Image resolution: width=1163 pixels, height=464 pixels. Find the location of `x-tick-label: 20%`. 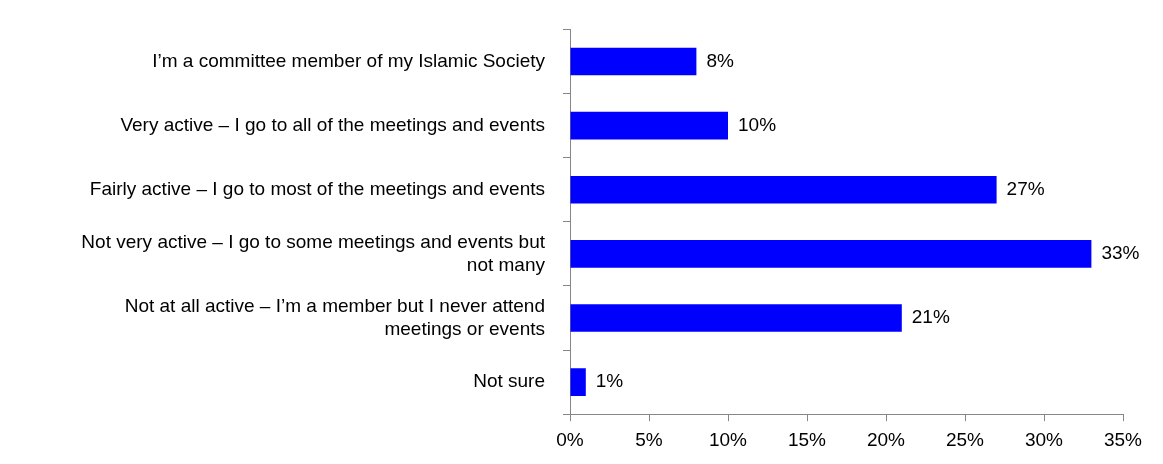

x-tick-label: 20% is located at coordinates (886, 439).